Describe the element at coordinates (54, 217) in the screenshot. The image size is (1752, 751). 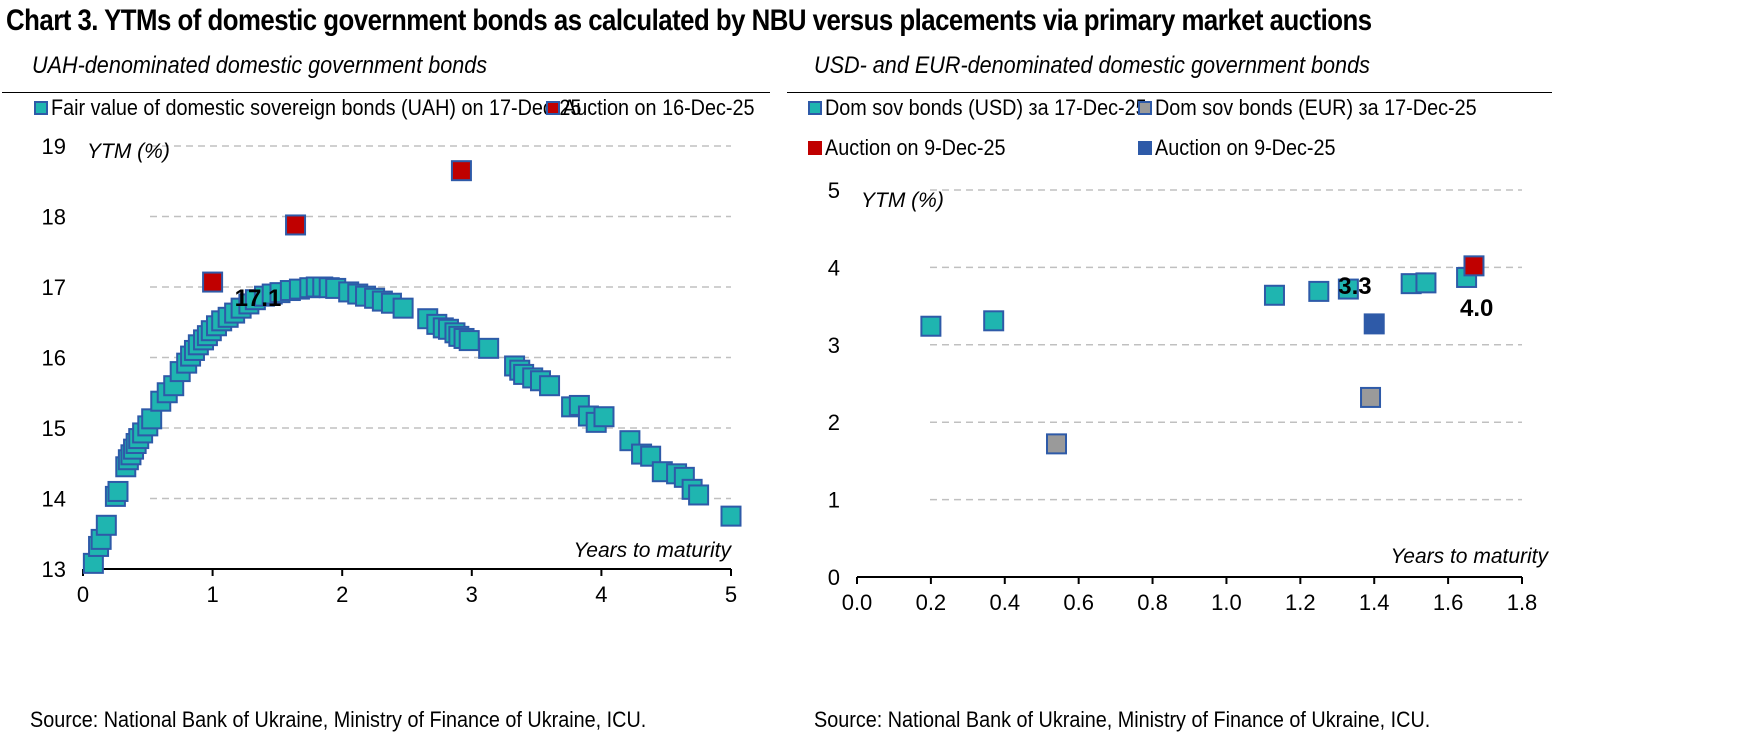
I see `left-y-tick-label: 18` at that location.